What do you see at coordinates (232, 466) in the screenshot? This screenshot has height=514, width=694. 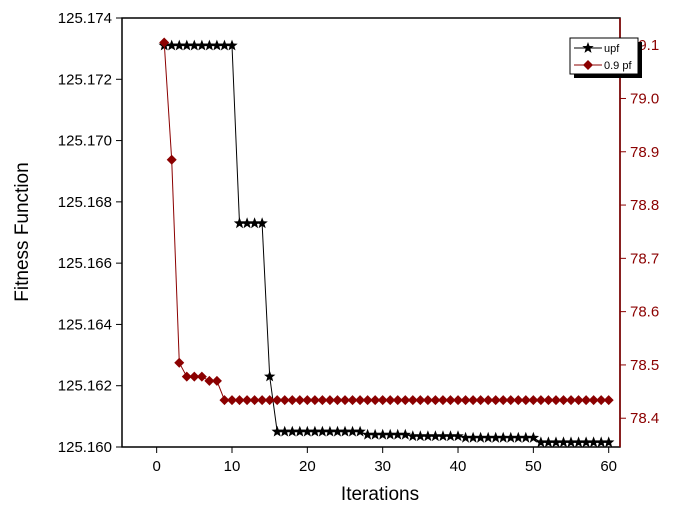 I see `x-tick-label: 10` at bounding box center [232, 466].